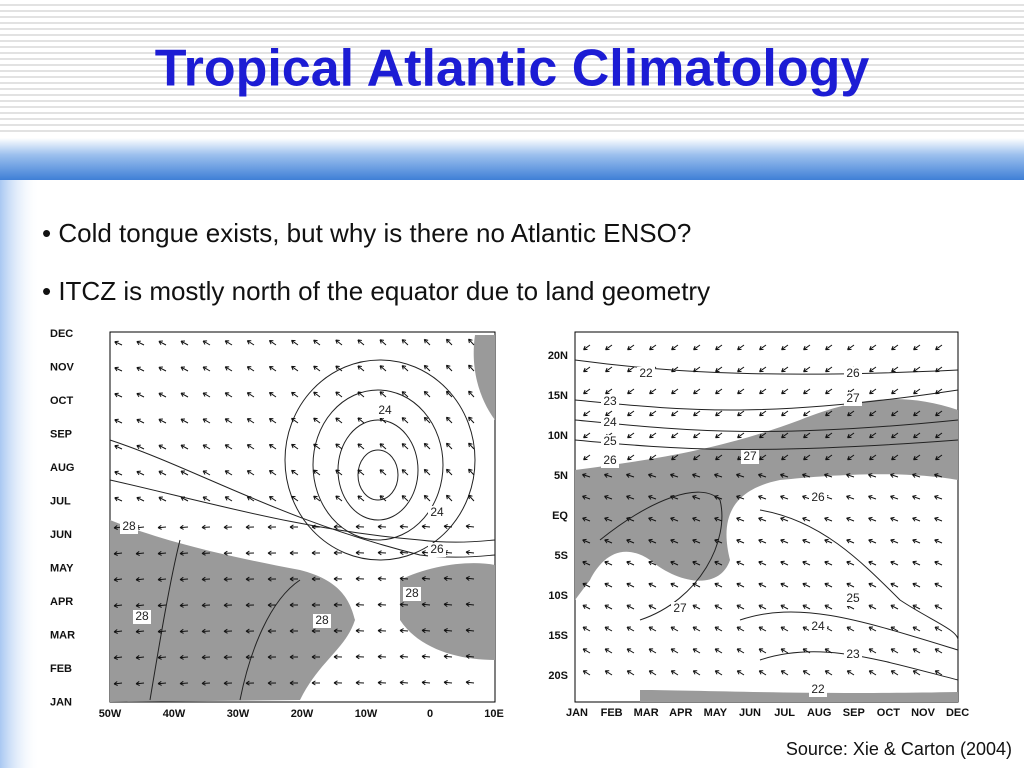 This screenshot has width=1024, height=773. Describe the element at coordinates (853, 373) in the screenshot. I see `contour-label: 26` at that location.